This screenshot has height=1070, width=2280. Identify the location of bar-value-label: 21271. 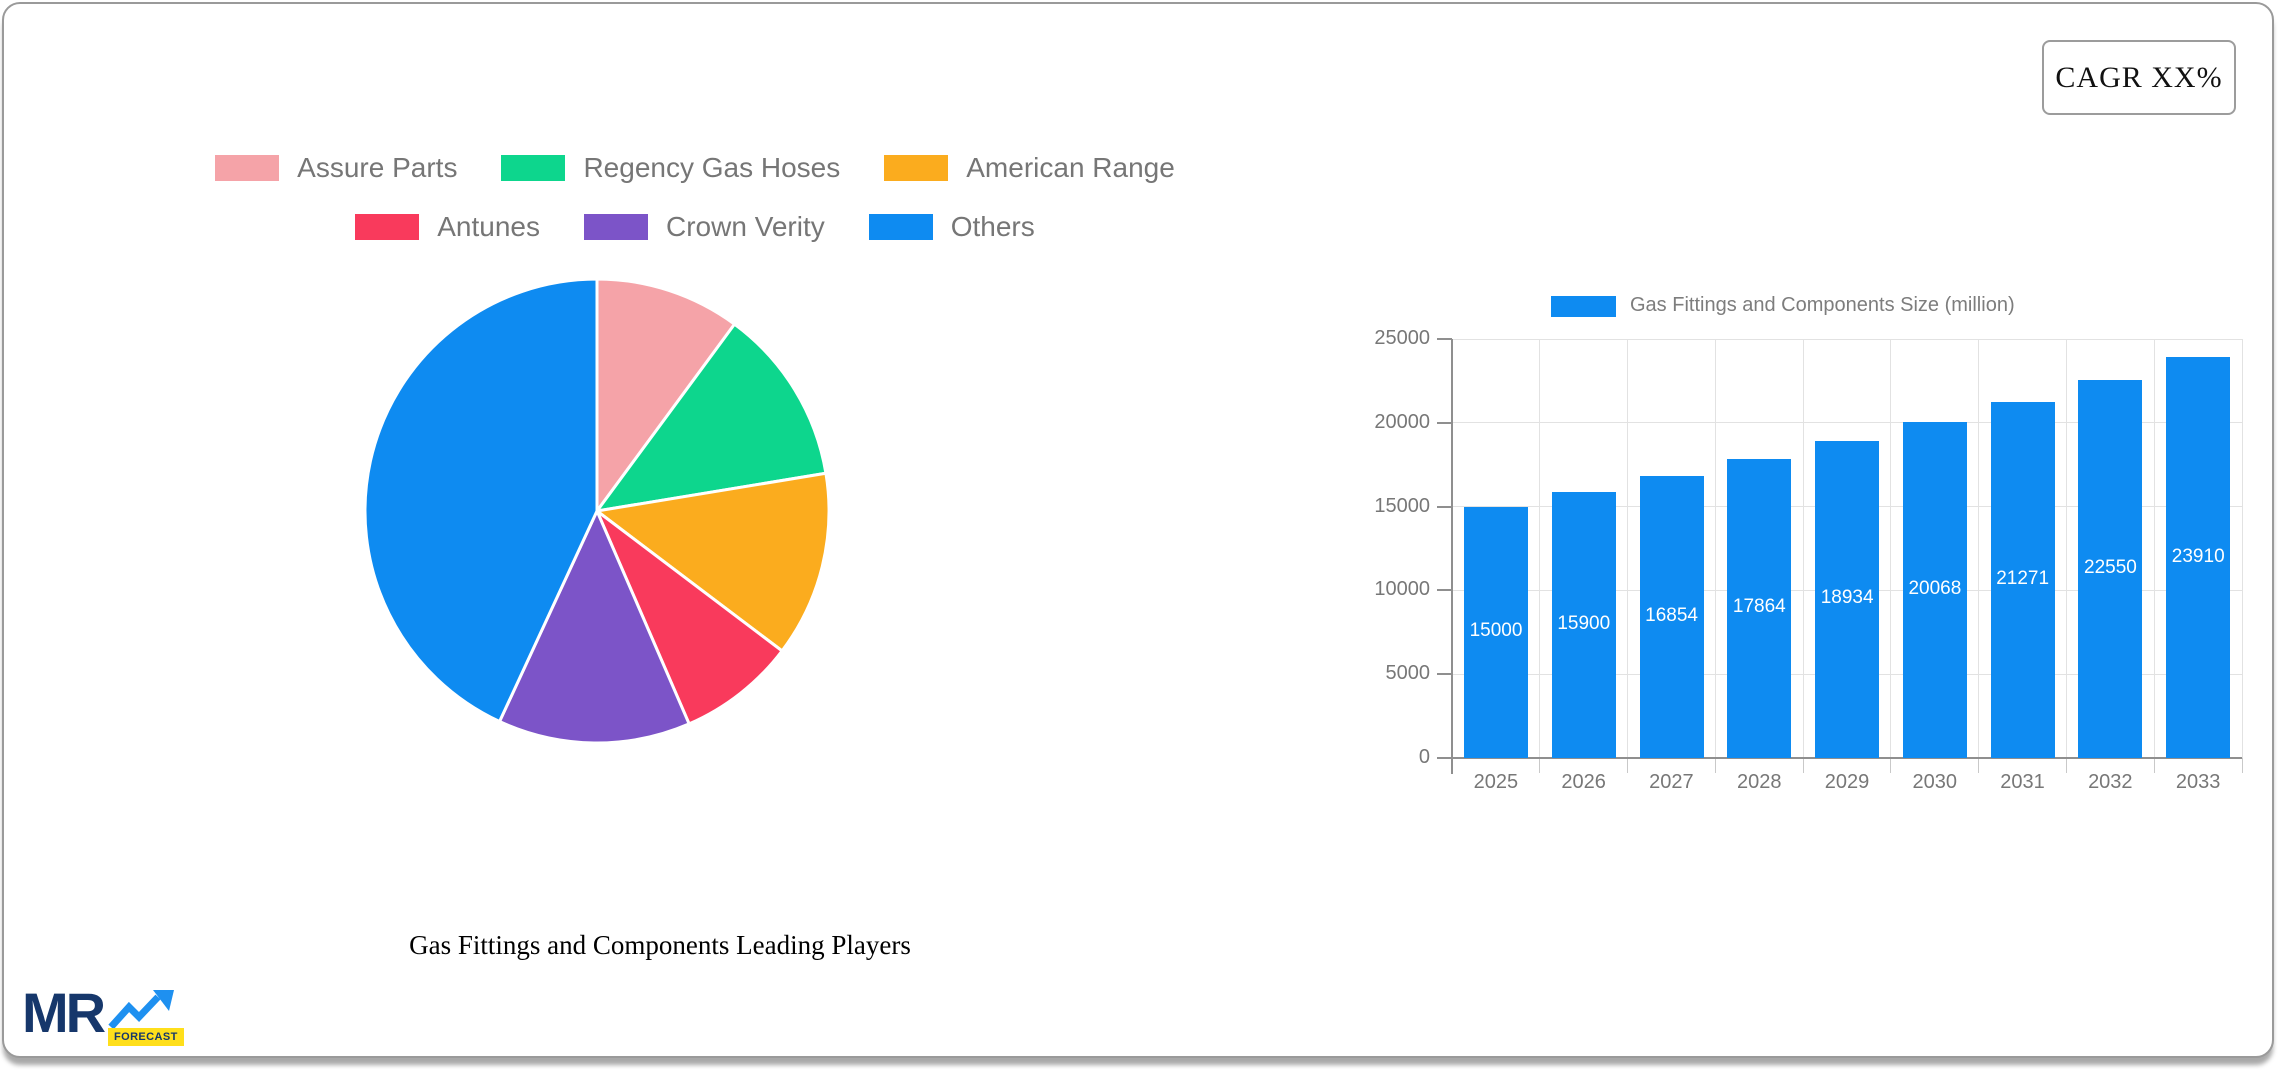
(2023, 578).